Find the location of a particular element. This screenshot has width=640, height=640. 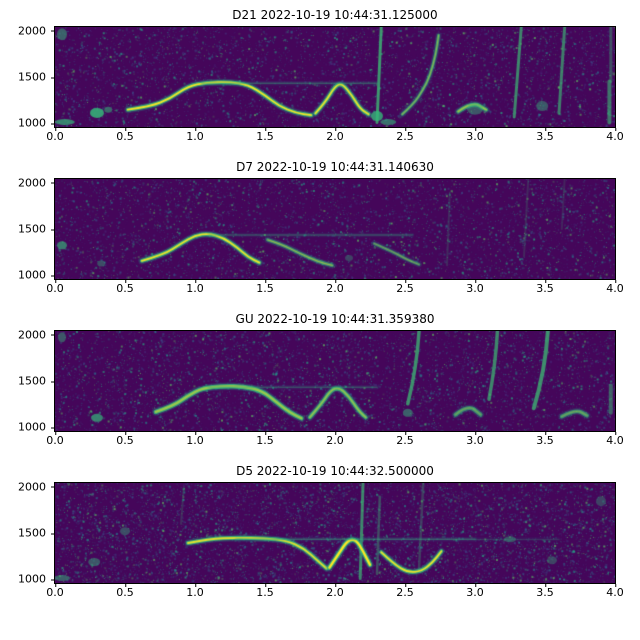

subplot-title: D21 2022-10-19 10:44:31.125000 is located at coordinates (335, 15).